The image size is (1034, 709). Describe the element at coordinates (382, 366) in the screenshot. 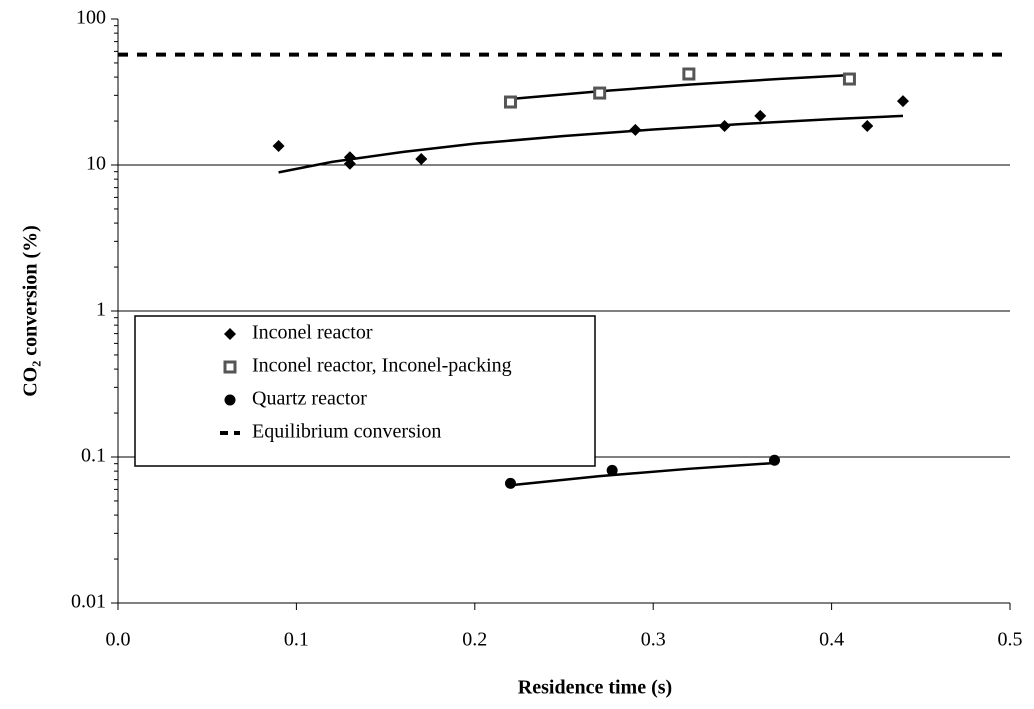

I see `legend-label: Inconel reactor, Inconel-packing` at that location.